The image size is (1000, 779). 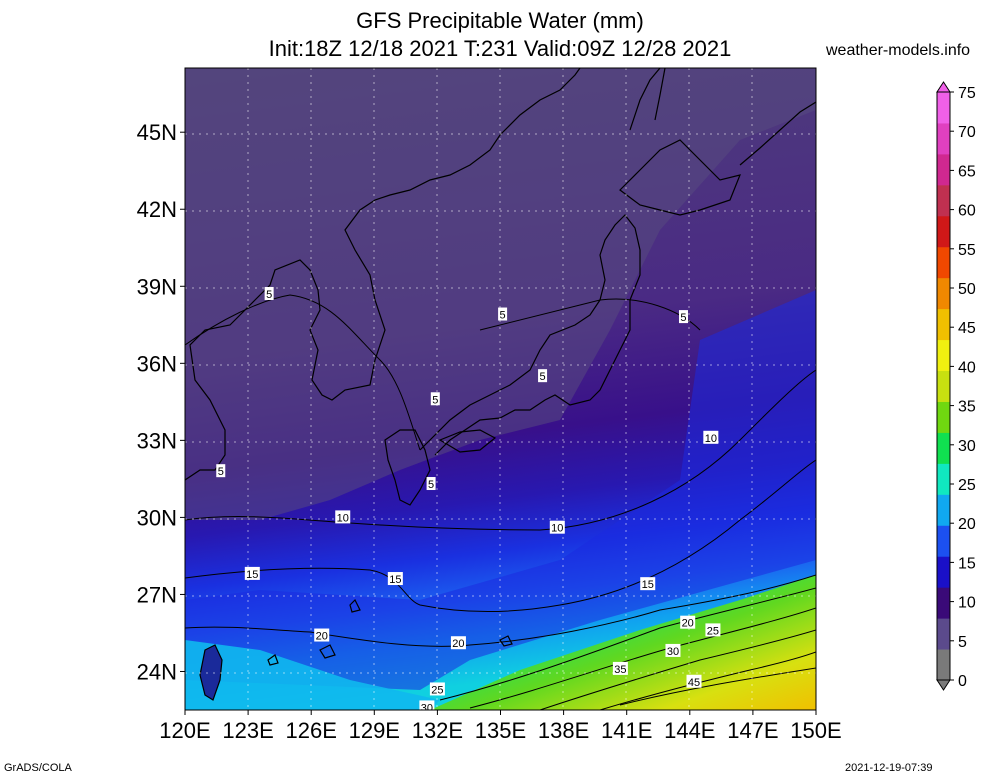 I want to click on lat-tick-label: 36N, so click(x=157, y=363).